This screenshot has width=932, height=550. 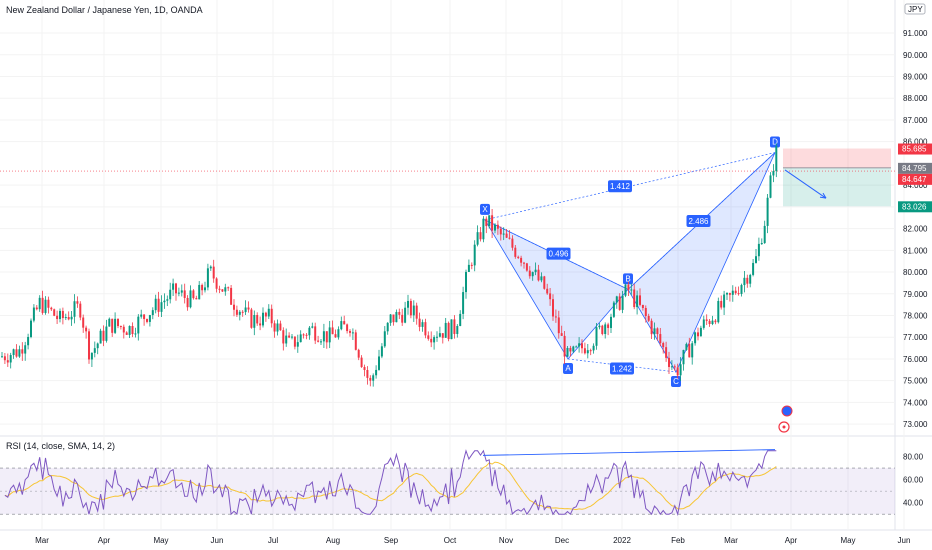 What do you see at coordinates (915, 337) in the screenshot?
I see `y-tick-label: 77.000` at bounding box center [915, 337].